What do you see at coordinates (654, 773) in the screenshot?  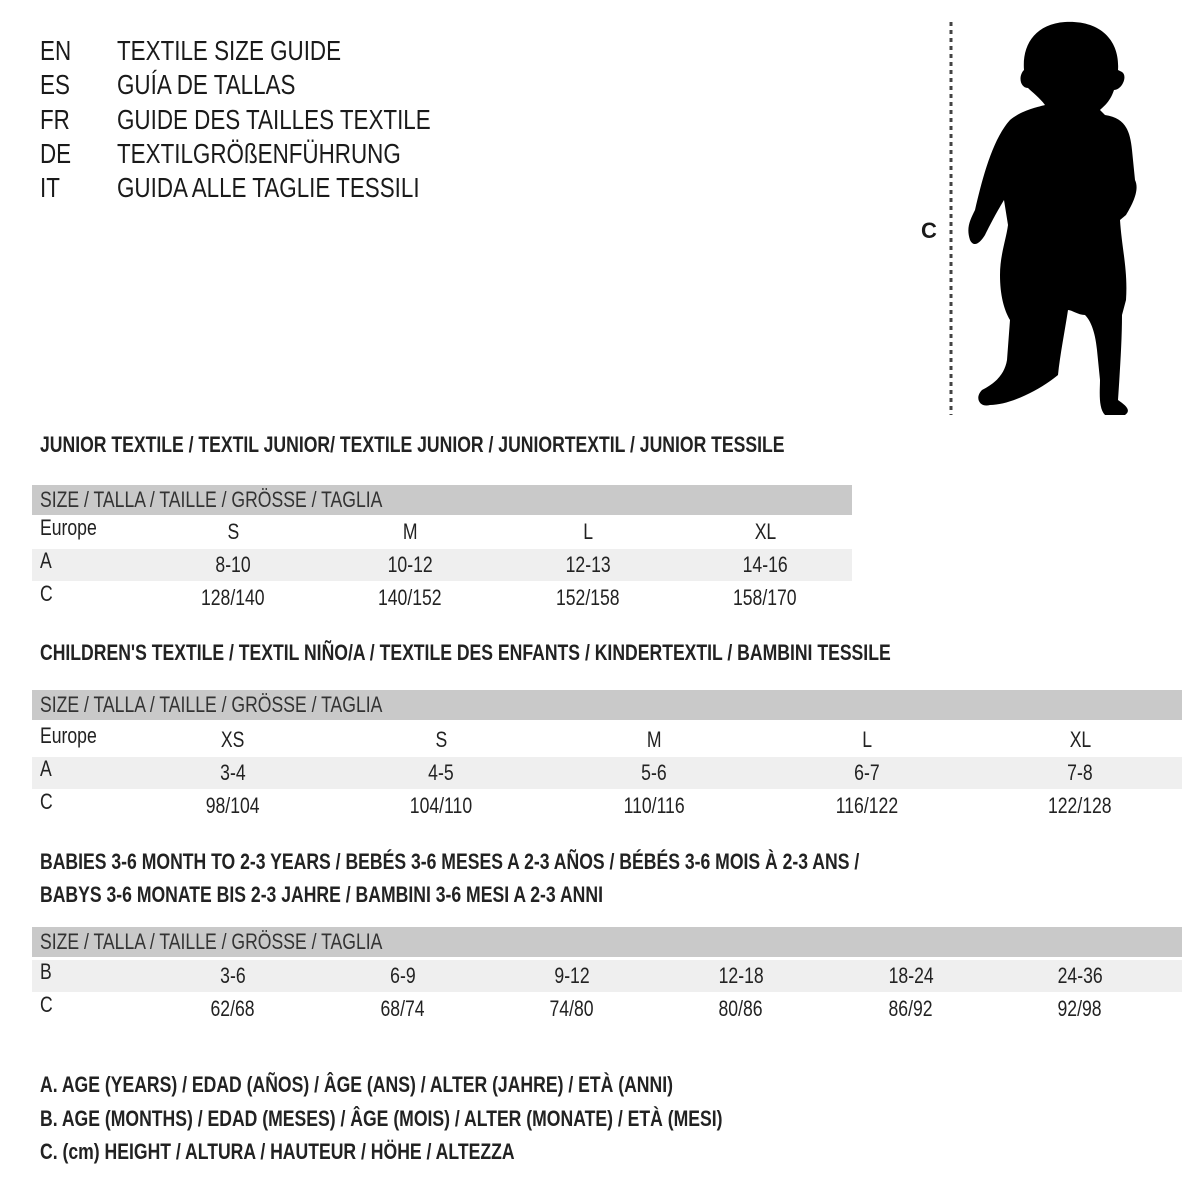 I see `table-cell: 5-6` at bounding box center [654, 773].